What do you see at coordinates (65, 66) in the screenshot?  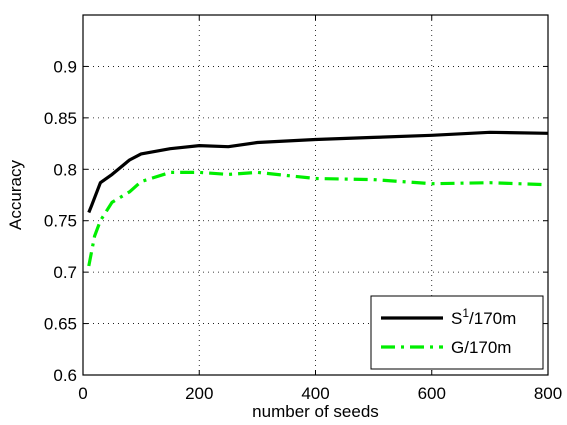 I see `y-tick-label: 0.9` at bounding box center [65, 66].